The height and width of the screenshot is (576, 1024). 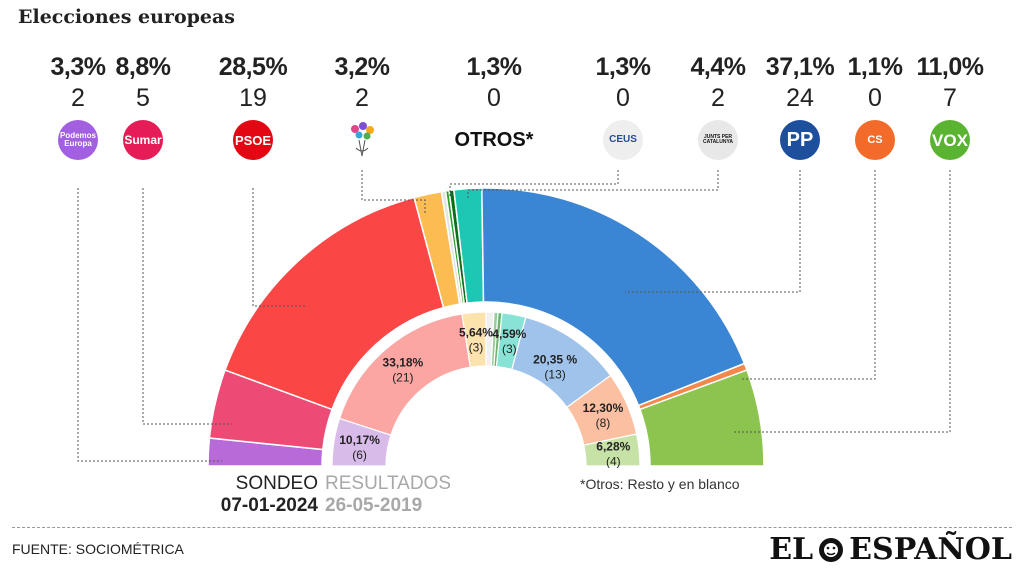 What do you see at coordinates (278, 247) in the screenshot?
I see `leader-line-psoe` at bounding box center [278, 247].